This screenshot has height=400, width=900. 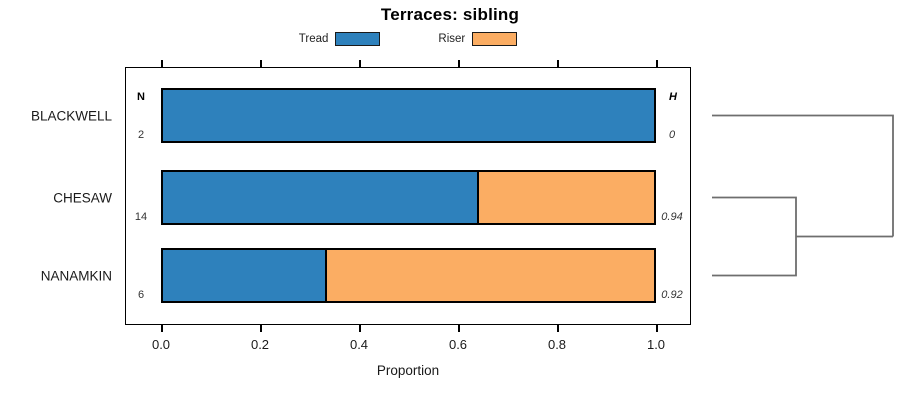 What do you see at coordinates (408, 370) in the screenshot?
I see `x-axis-title: Proportion` at bounding box center [408, 370].